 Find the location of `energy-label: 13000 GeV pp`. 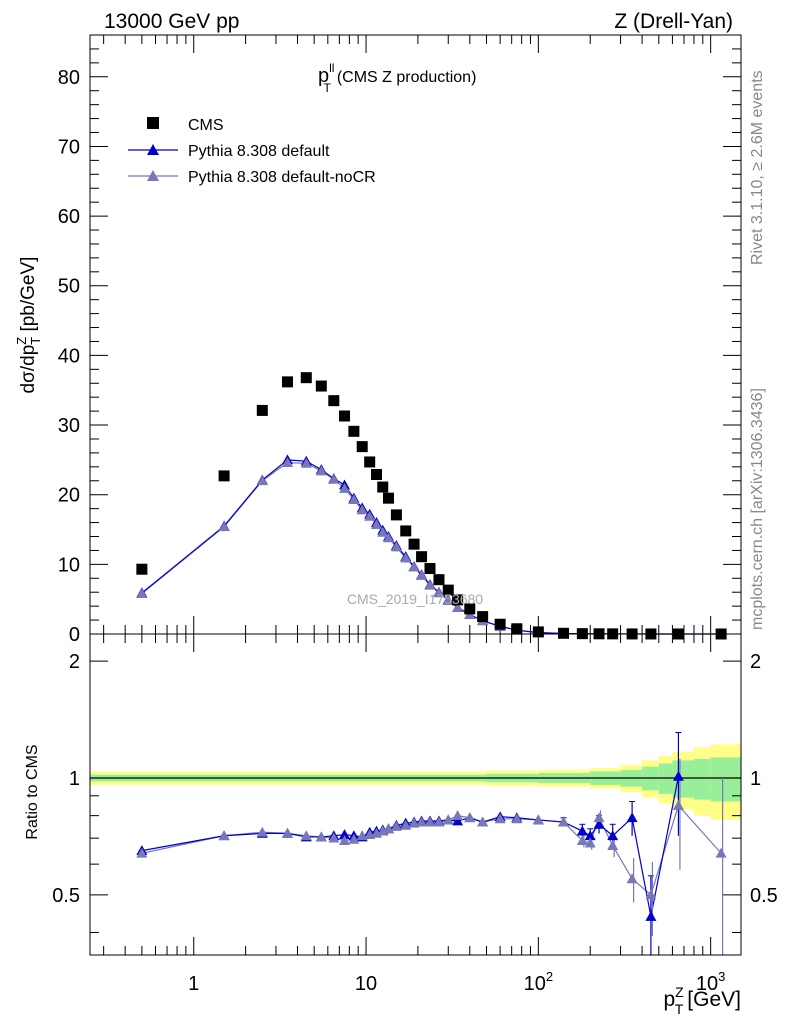

energy-label: 13000 GeV pp is located at coordinates (171, 21).